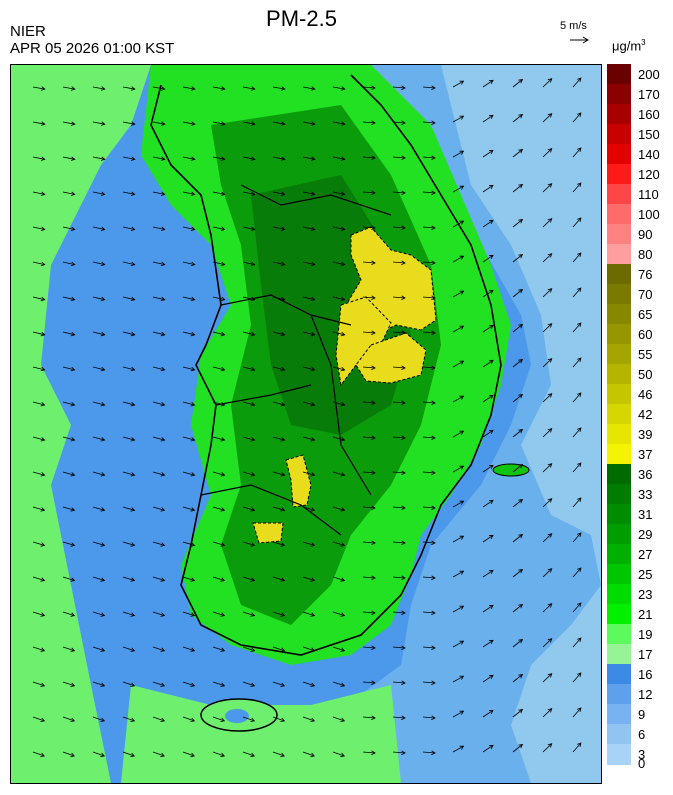 This screenshot has width=673, height=795. Describe the element at coordinates (645, 314) in the screenshot. I see `legend-label: 65` at that location.